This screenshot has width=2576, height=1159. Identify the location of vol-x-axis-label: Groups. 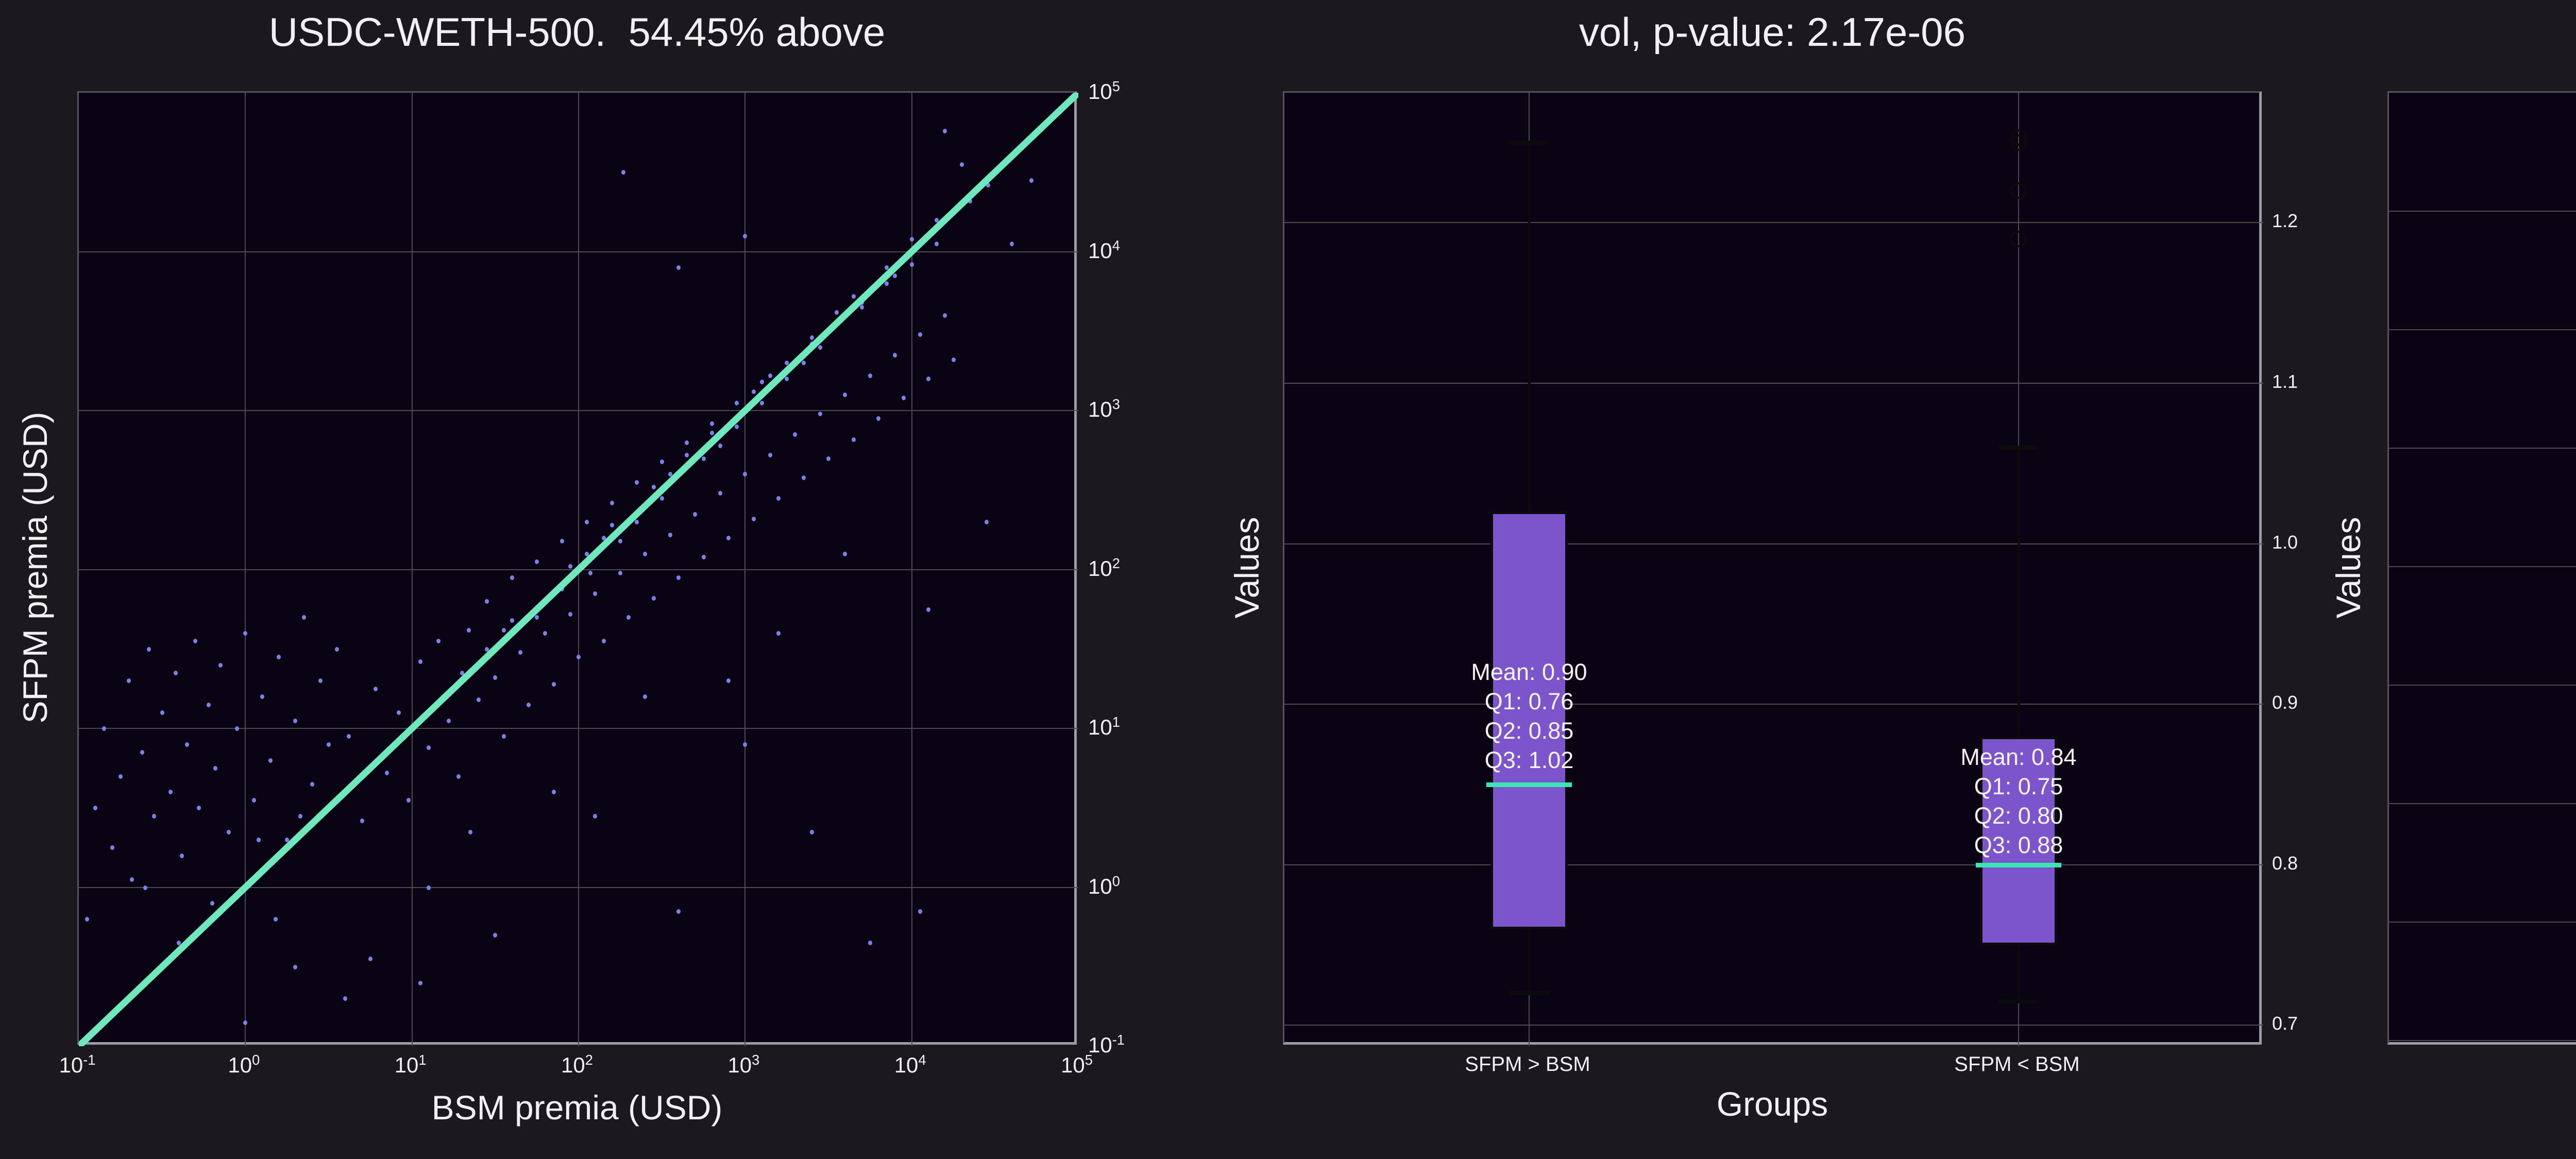
(1772, 1104).